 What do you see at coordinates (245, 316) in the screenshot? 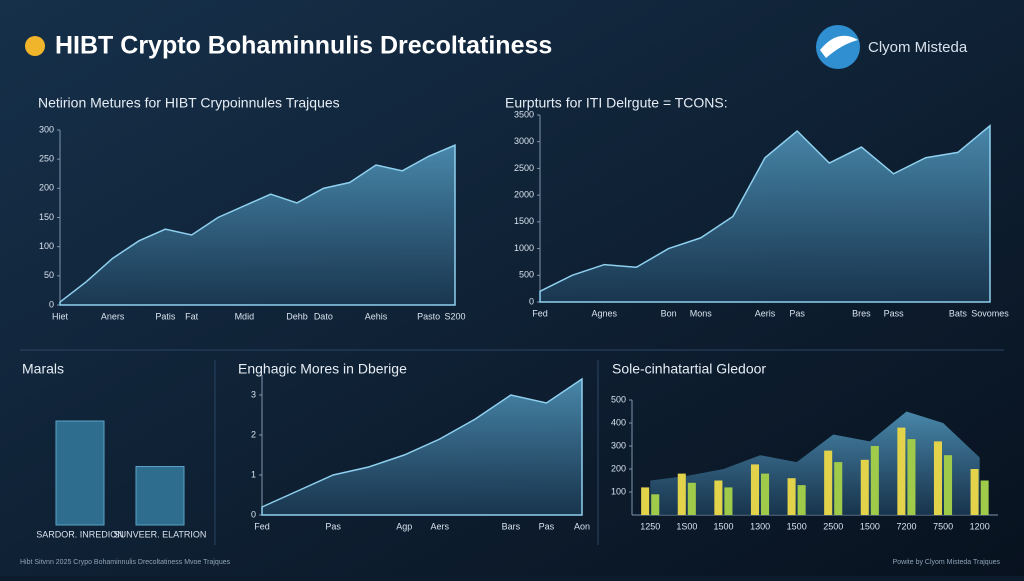
I see `x-tick-label: Mdid` at bounding box center [245, 316].